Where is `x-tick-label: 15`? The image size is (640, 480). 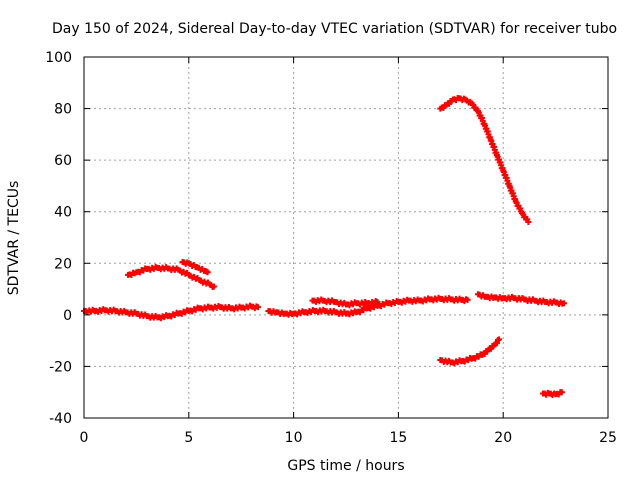
x-tick-label: 15 is located at coordinates (398, 438).